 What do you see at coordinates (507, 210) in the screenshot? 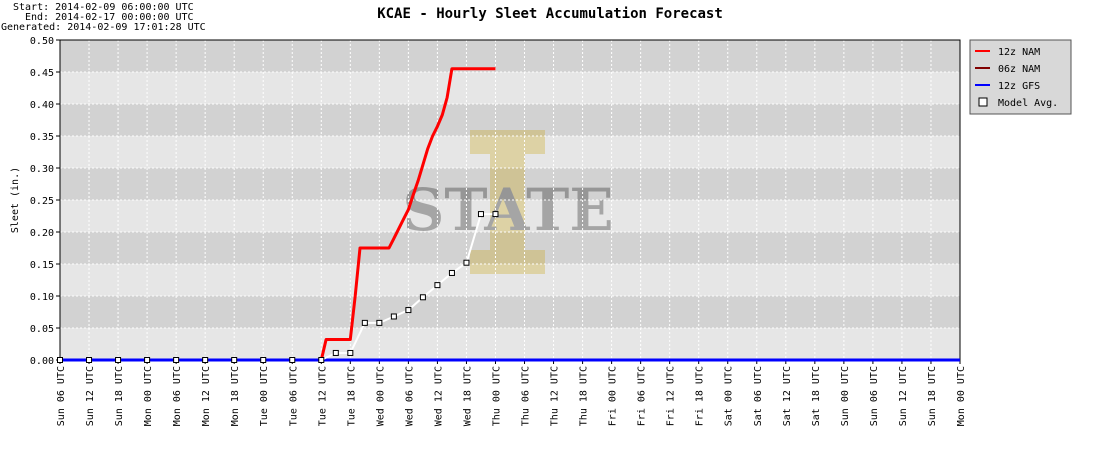
I see `logo-text: STATE` at bounding box center [507, 210].